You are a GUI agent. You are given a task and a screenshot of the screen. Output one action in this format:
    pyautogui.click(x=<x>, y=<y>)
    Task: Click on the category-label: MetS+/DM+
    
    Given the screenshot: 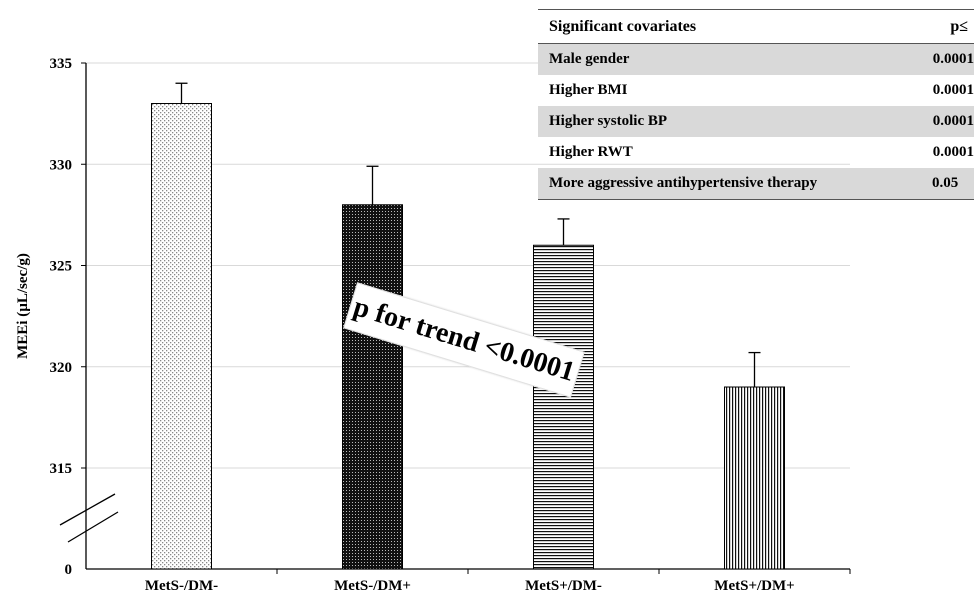 What is the action you would take?
    pyautogui.click(x=754, y=586)
    